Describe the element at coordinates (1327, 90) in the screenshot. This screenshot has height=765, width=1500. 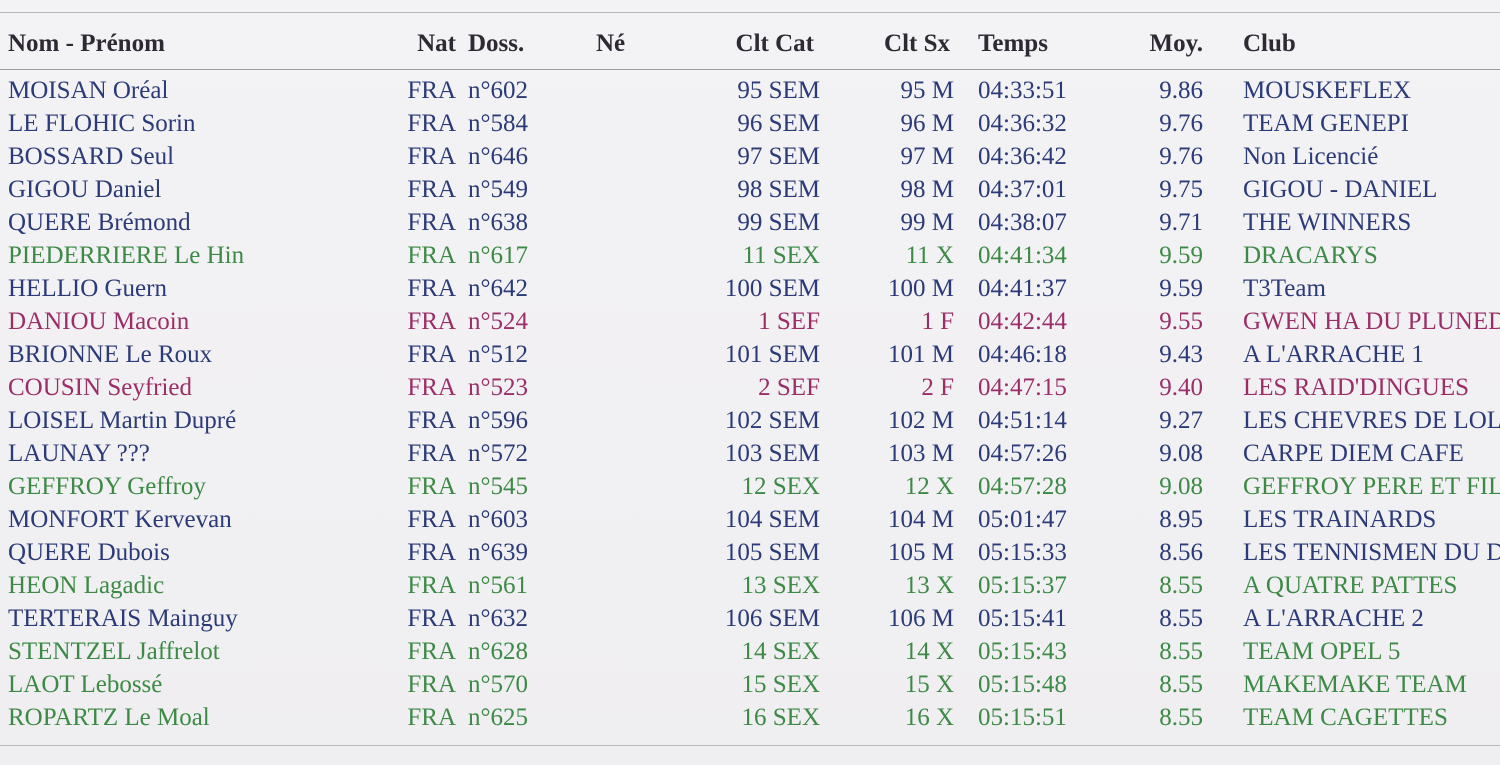
I see `cell-club: MOUSKEFLEX` at that location.